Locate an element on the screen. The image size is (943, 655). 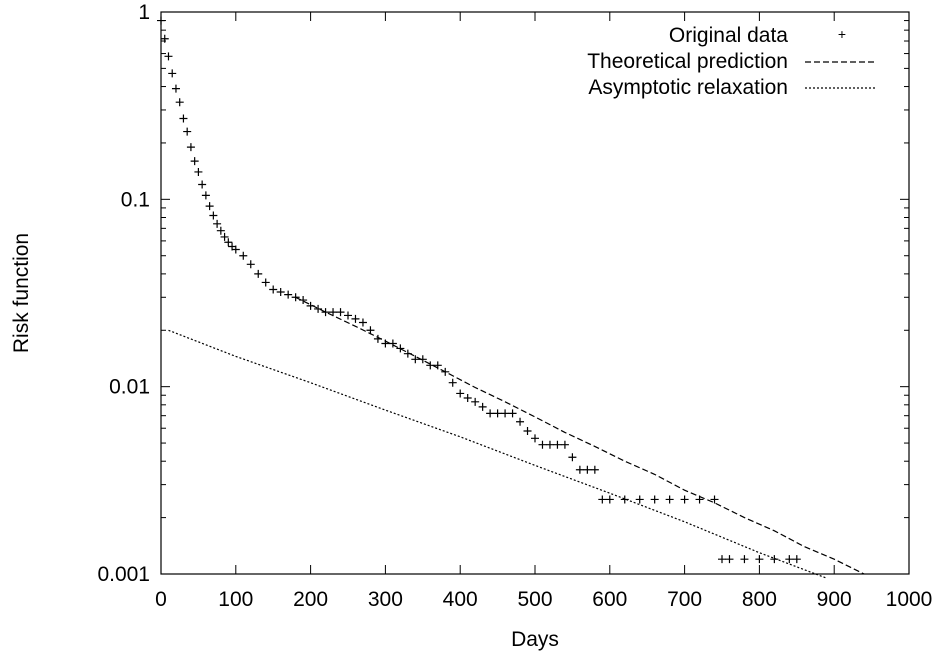
x-tick-label: 300 is located at coordinates (385, 599).